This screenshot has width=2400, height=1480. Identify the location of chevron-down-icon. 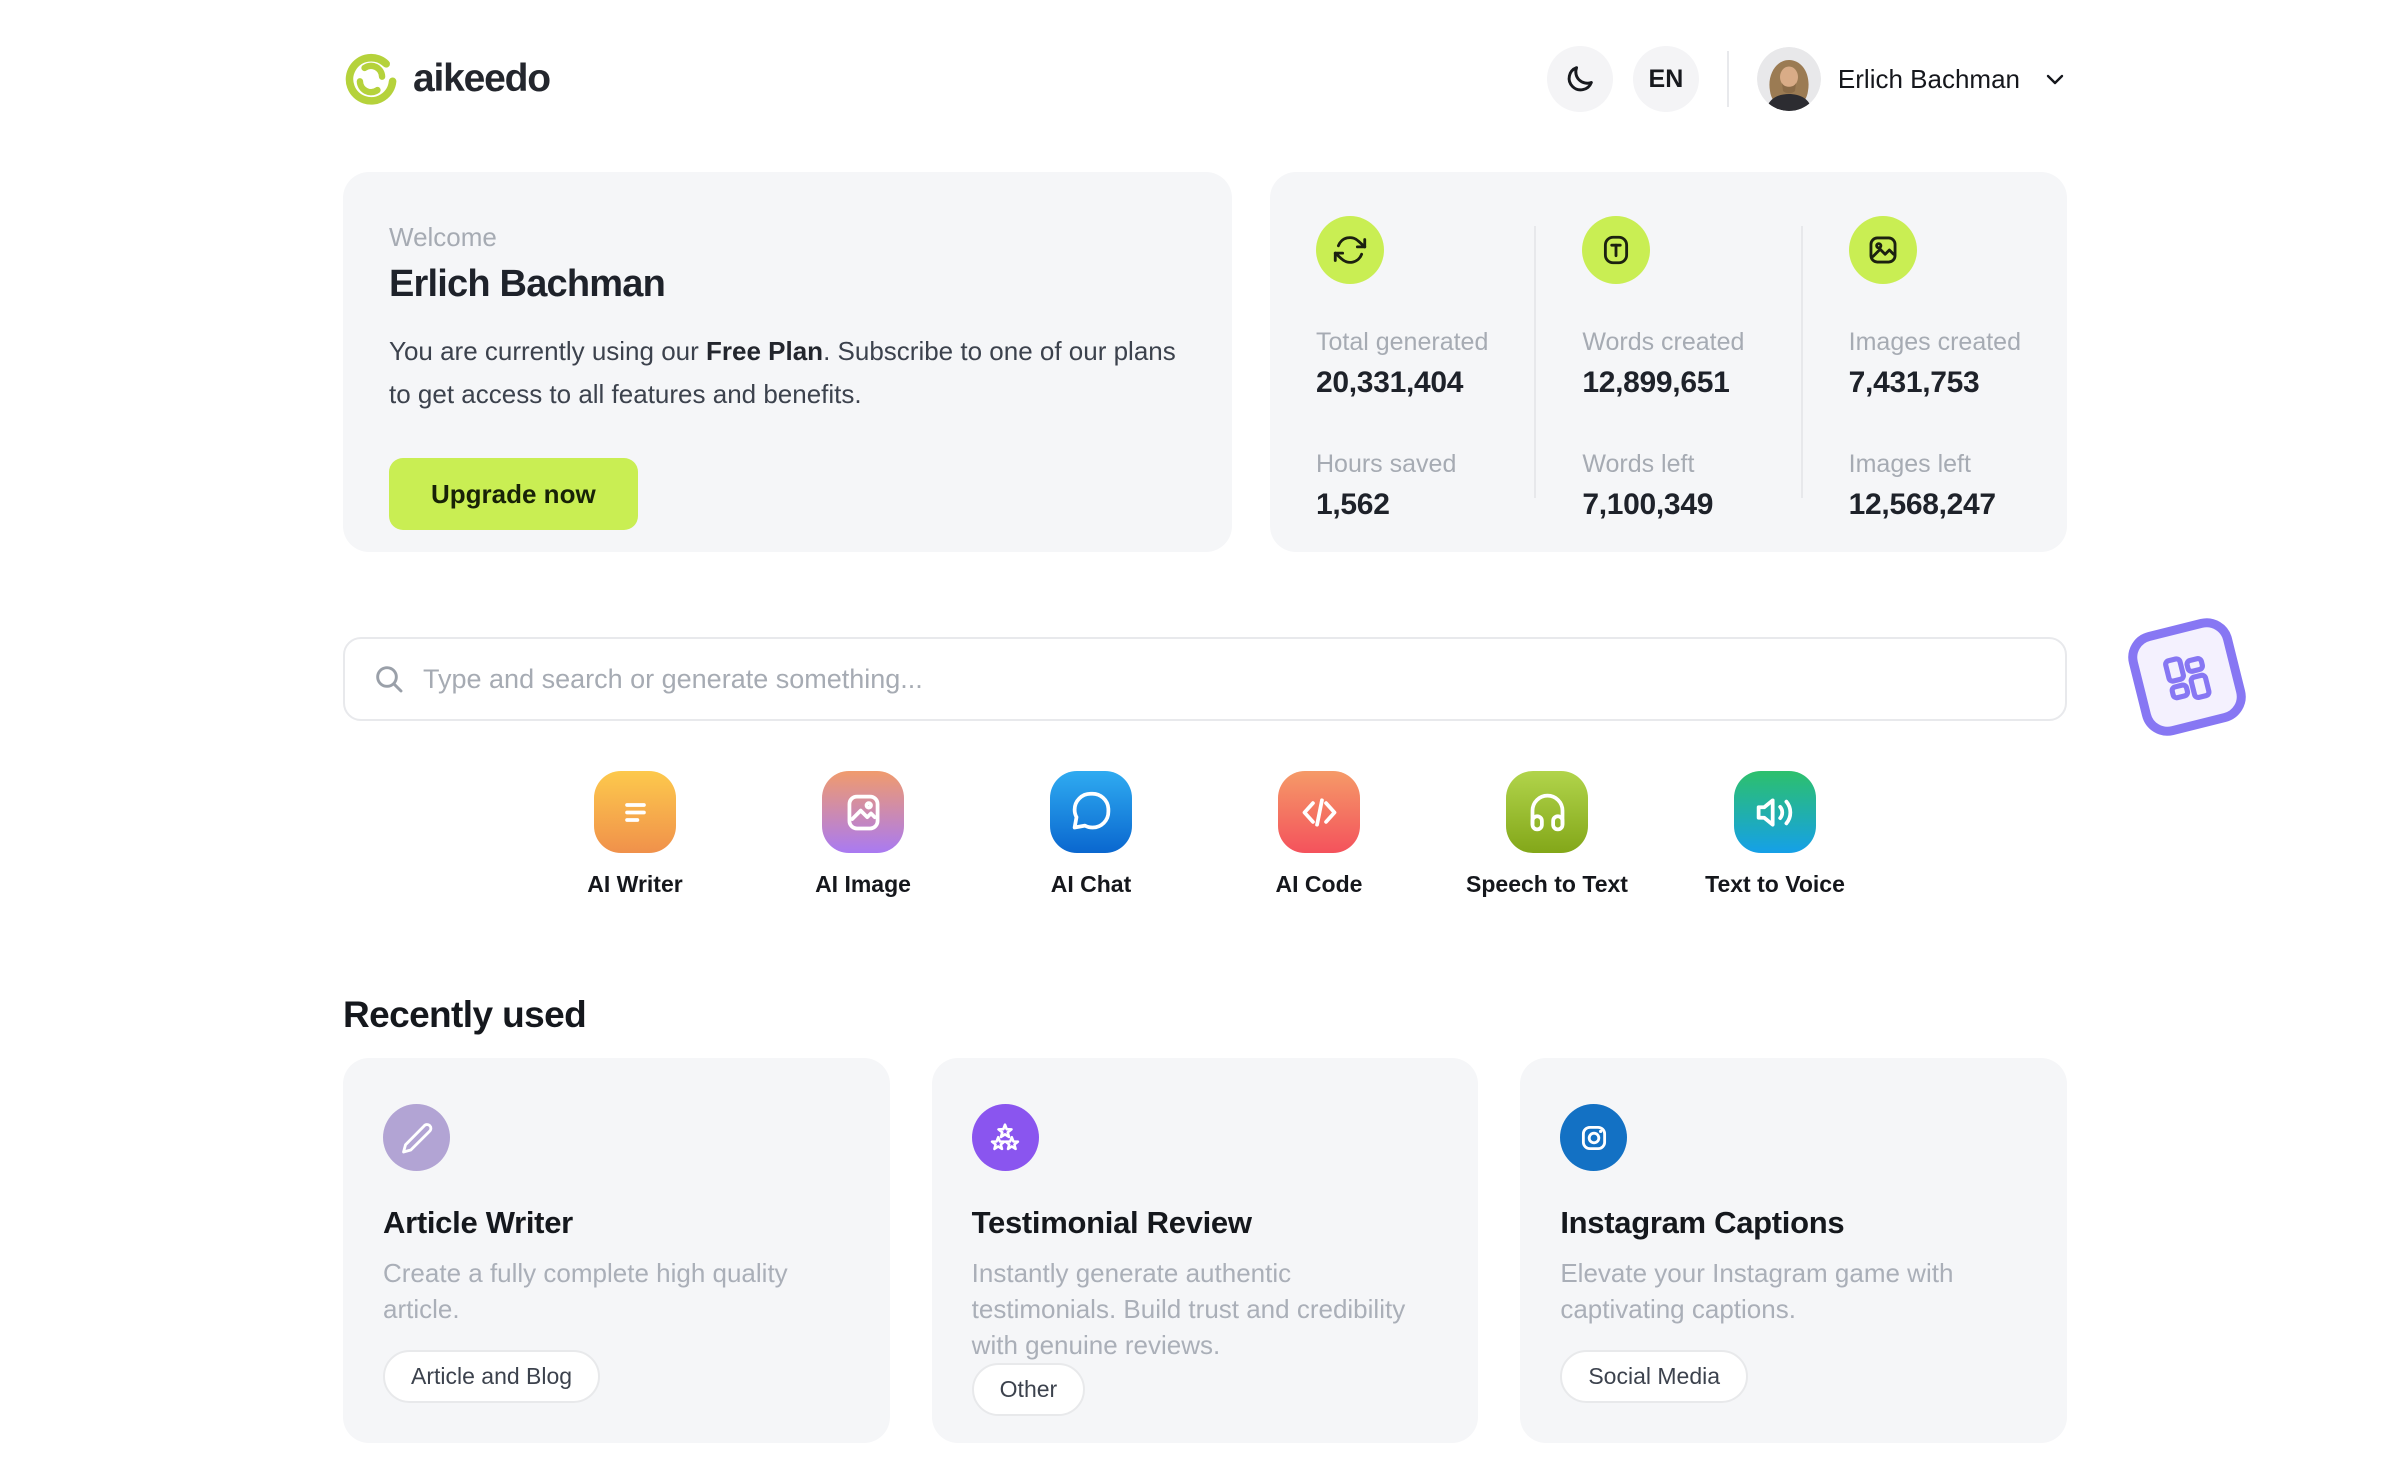
(2055, 79).